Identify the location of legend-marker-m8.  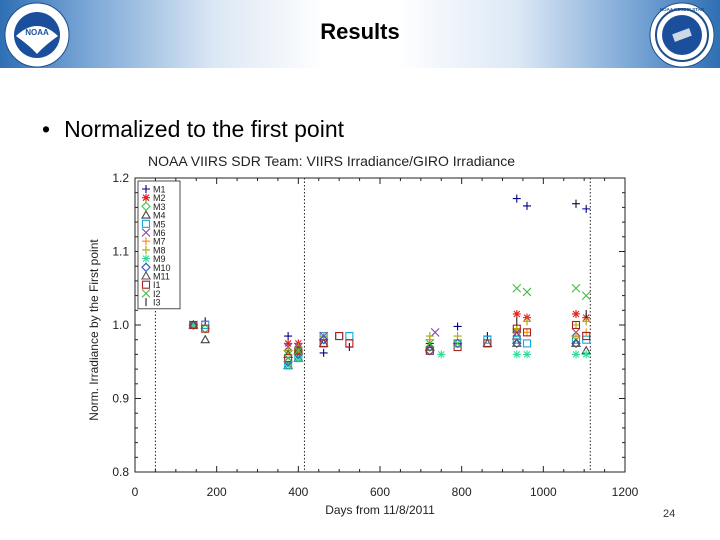
(146, 249).